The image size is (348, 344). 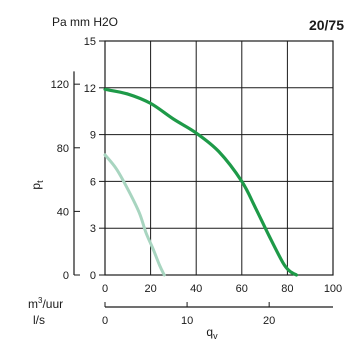 I want to click on x-unit-m3h-label: m3/uur, so click(x=45, y=303).